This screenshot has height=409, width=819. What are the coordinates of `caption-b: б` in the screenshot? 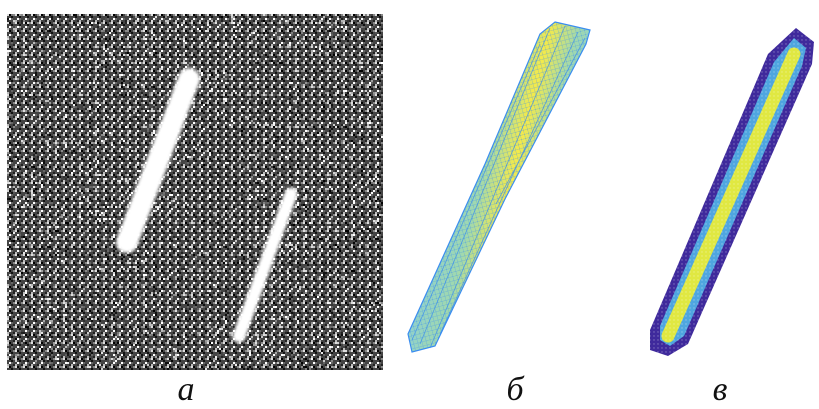 It's located at (515, 389).